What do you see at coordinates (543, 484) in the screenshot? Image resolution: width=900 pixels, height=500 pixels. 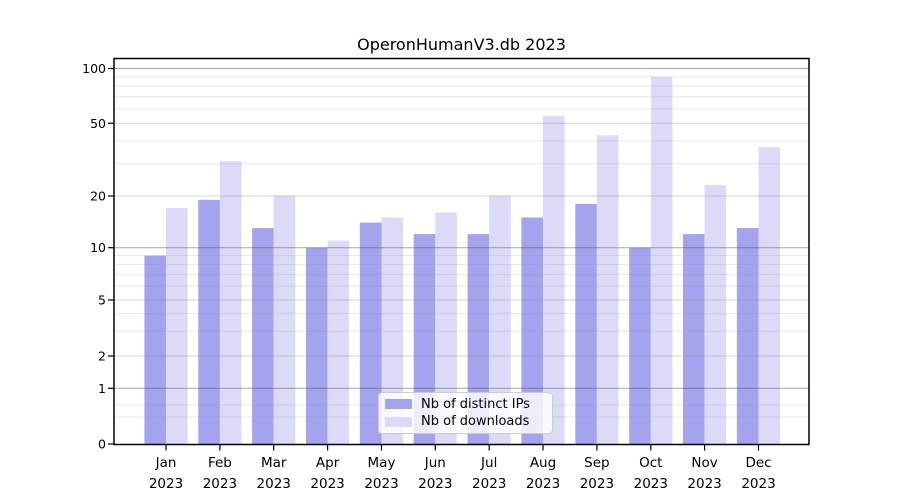 I see `x-tick-label-year-aug: 2023` at bounding box center [543, 484].